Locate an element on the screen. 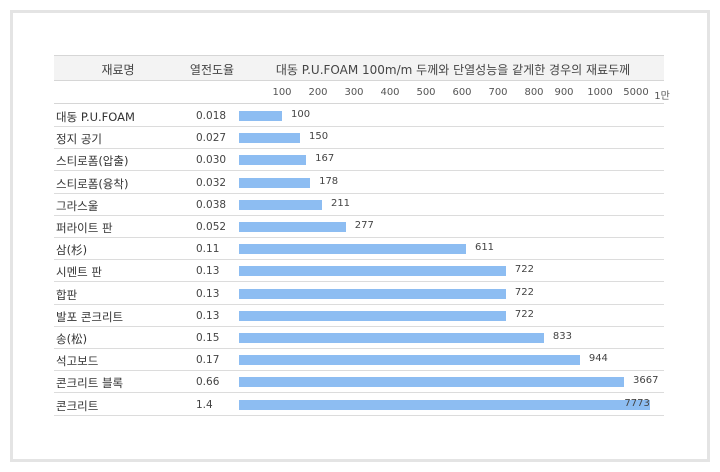  axis-ticks: 100 200 300 400 500 600 700 800 900 1000 5000 1만 is located at coordinates (362, 92).